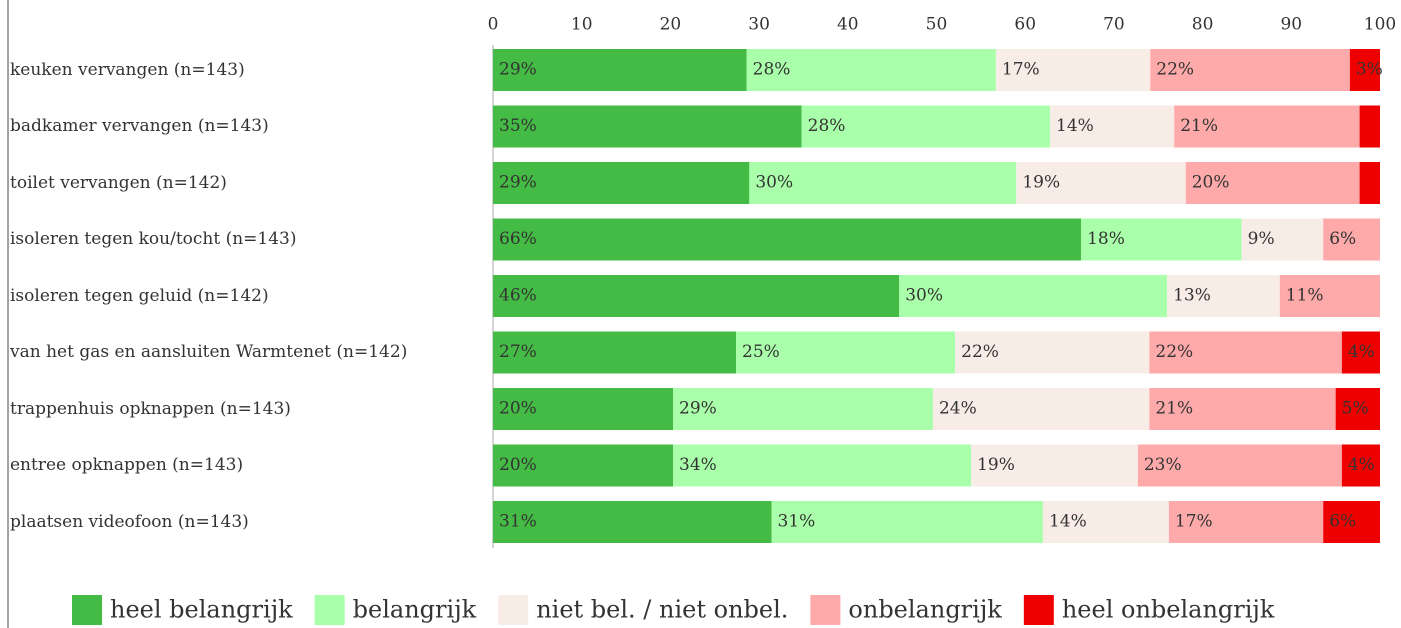 The width and height of the screenshot is (1401, 628). Describe the element at coordinates (958, 409) in the screenshot. I see `value-label: 24%` at that location.